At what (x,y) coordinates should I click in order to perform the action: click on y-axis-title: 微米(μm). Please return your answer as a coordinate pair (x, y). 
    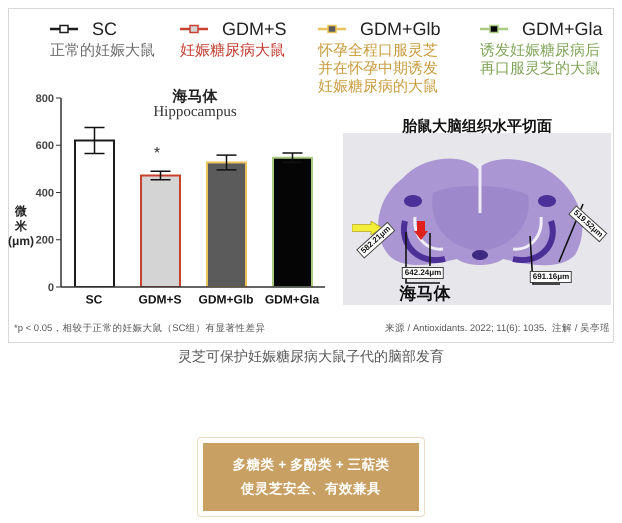
    Looking at the image, I should click on (20, 226).